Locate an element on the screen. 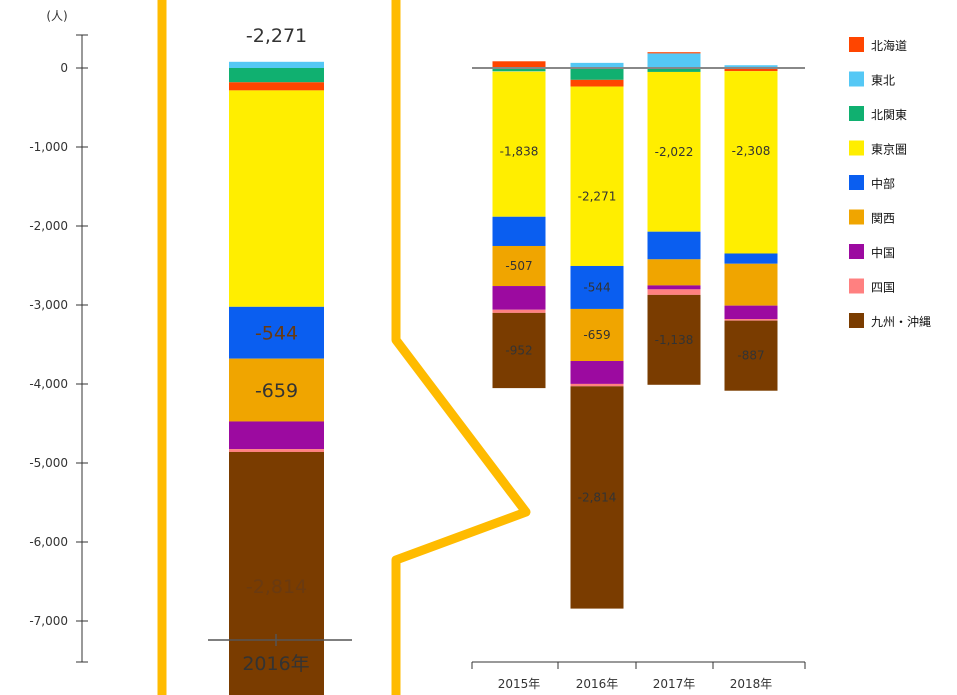  y-tick-label: -1,000 is located at coordinates (48, 147).